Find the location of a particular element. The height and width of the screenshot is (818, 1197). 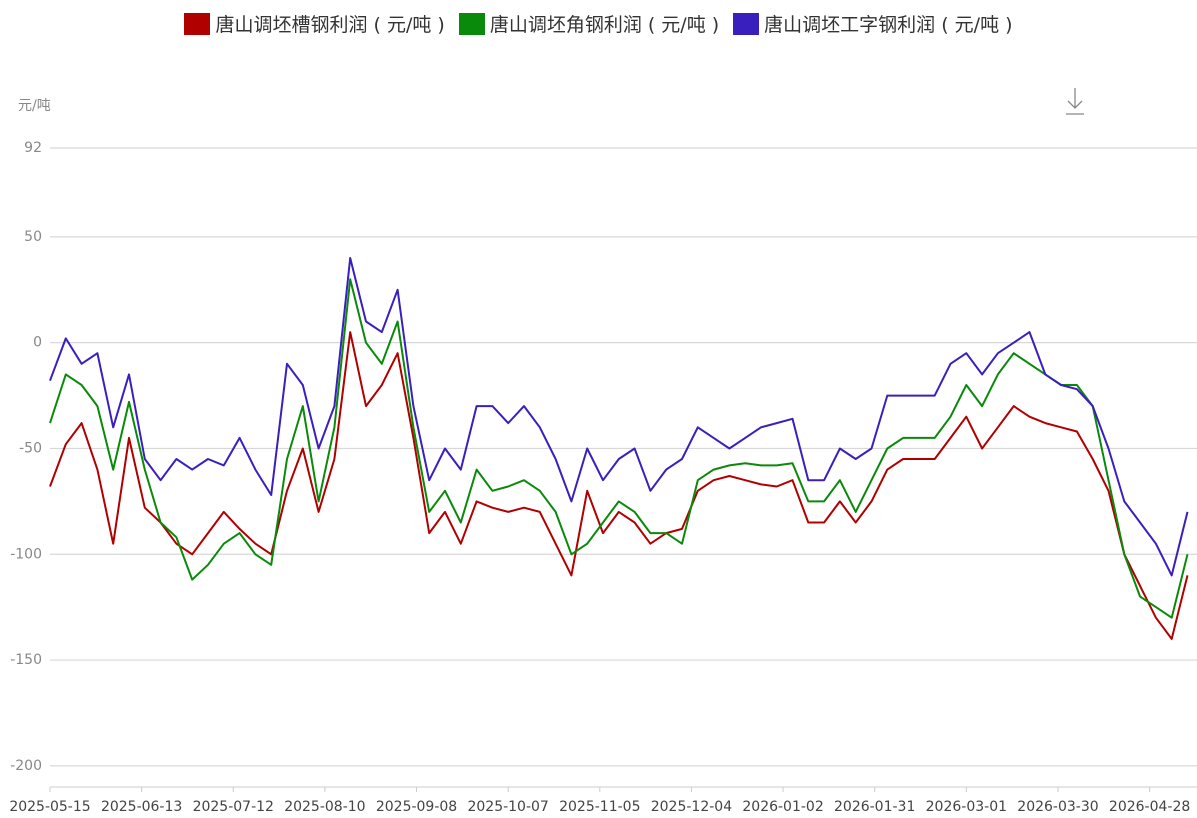

x-tick-label: 2025-10-07 is located at coordinates (507, 807).